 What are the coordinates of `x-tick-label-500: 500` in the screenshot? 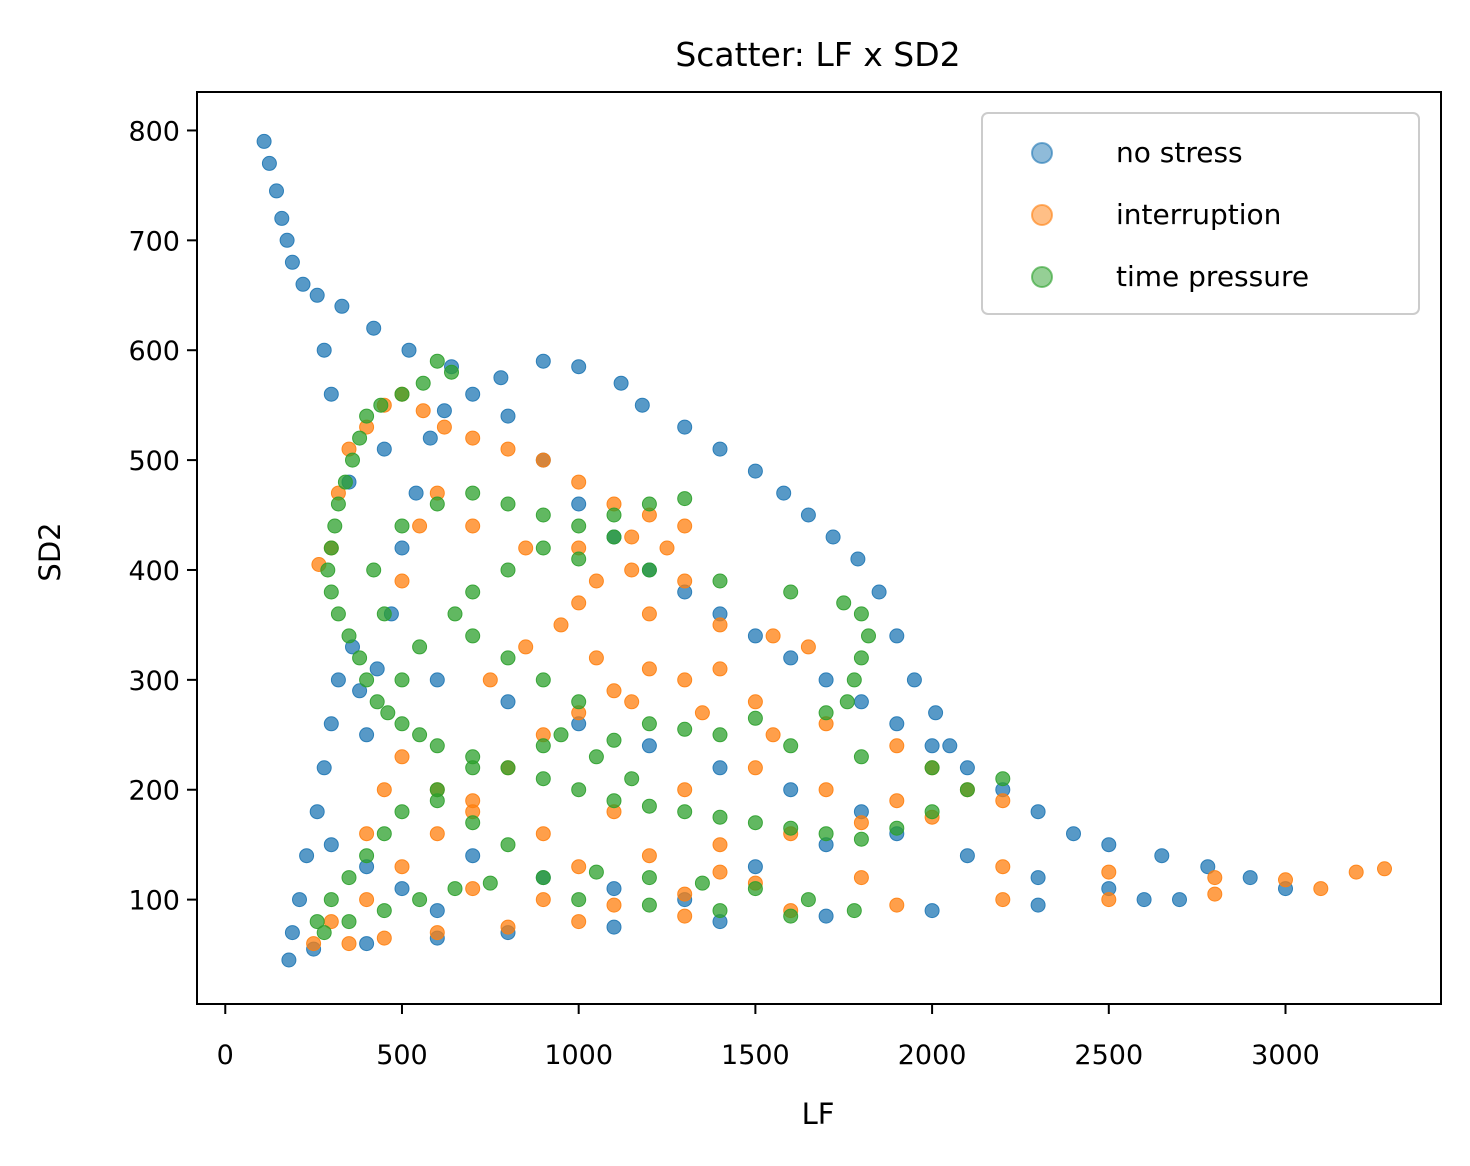 It's located at (402, 1055).